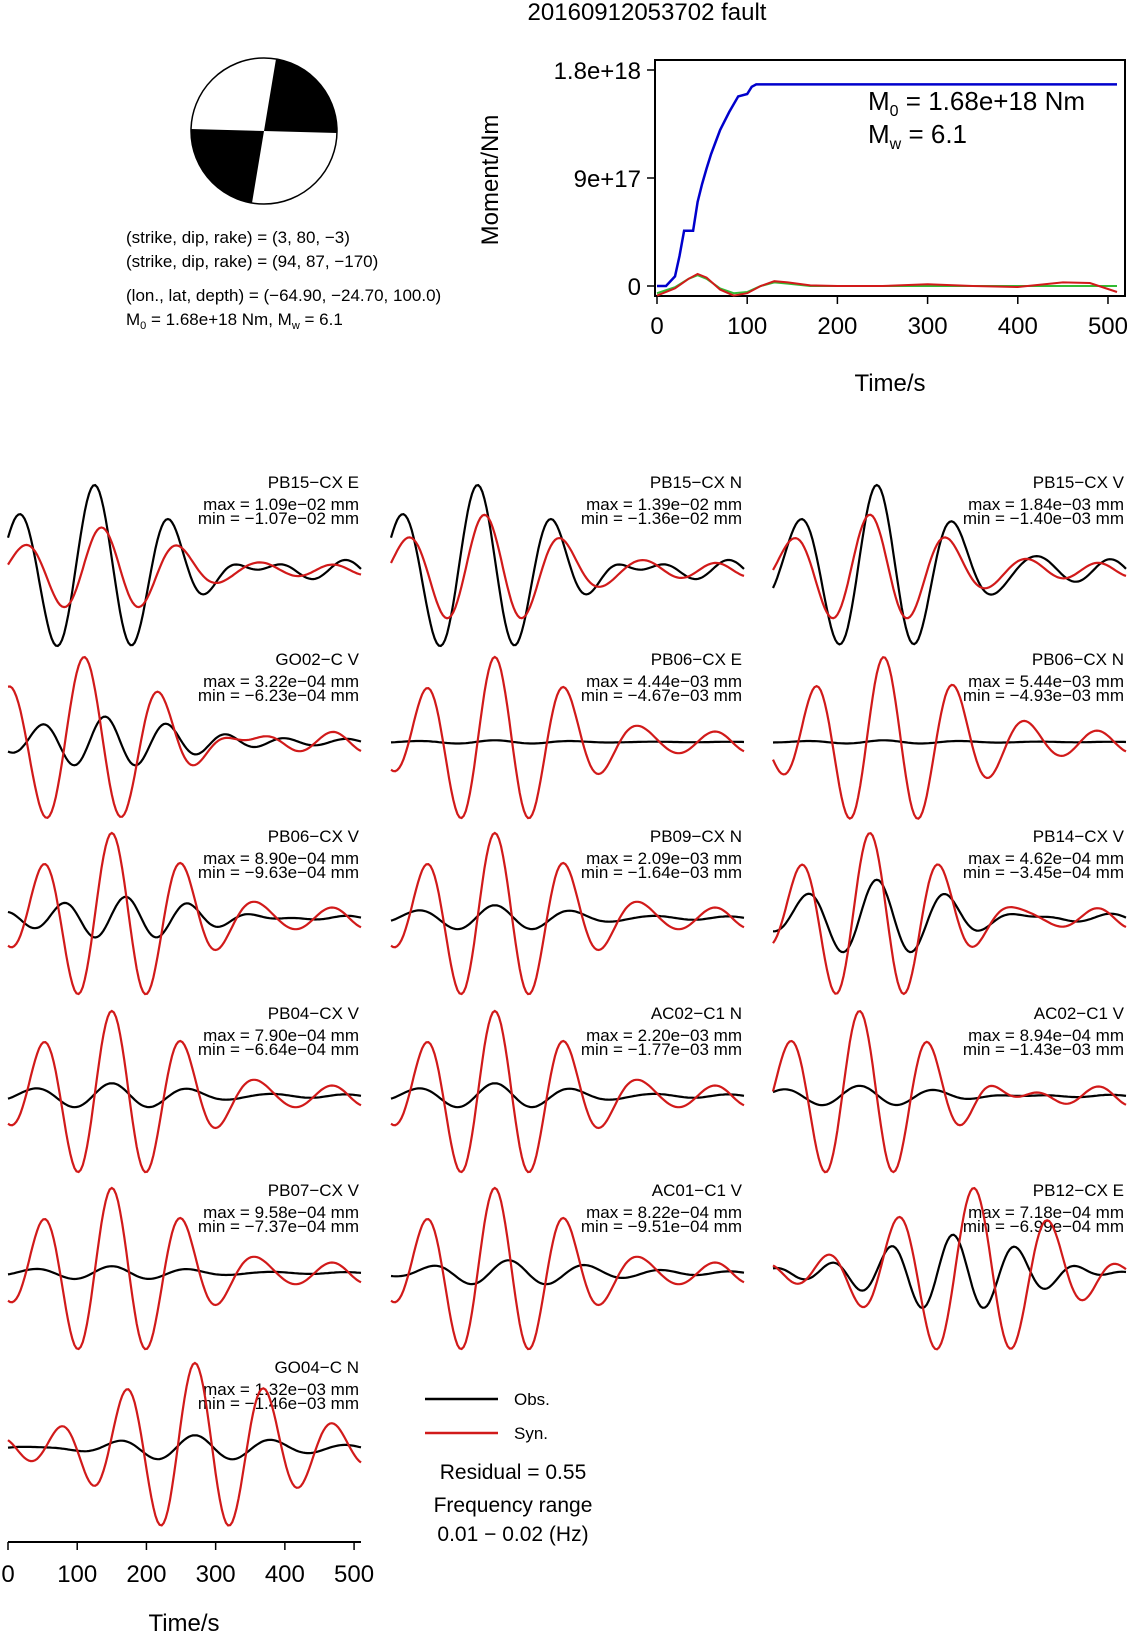 This screenshot has width=1143, height=1636. Describe the element at coordinates (664, 504) in the screenshot. I see `station-max: max = 1.39e−02 mm` at that location.